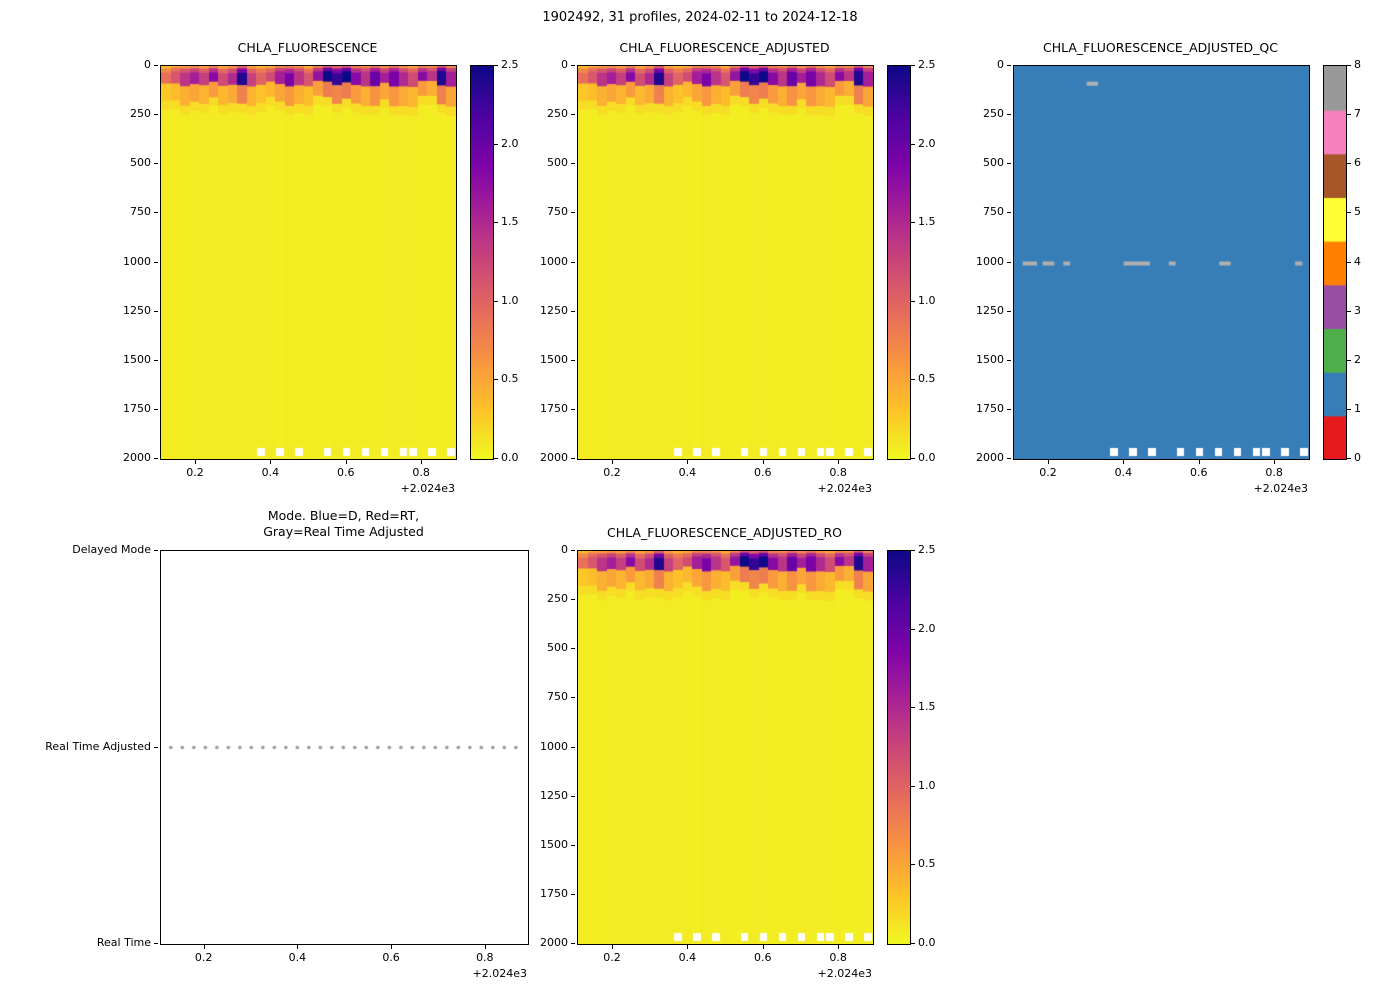 This screenshot has width=1400, height=1000. What do you see at coordinates (1123, 472) in the screenshot?
I see `chla-fluorescence-adjusted-qc-x-tick-label: 0.4` at bounding box center [1123, 472].